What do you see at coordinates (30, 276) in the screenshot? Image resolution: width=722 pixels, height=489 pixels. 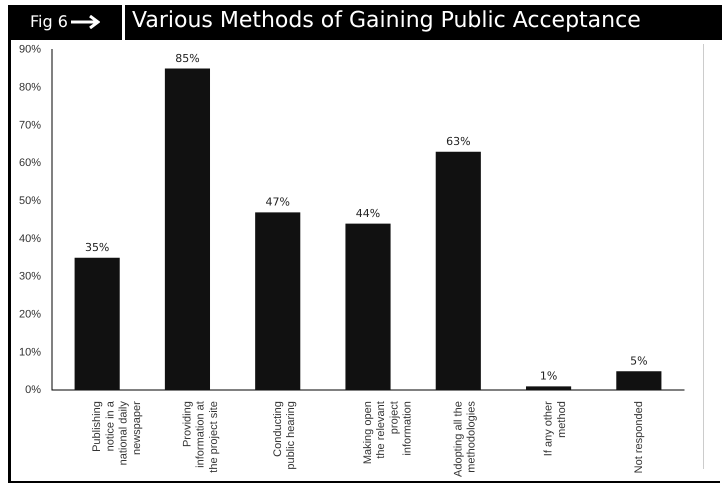 I see `y-tick-label: 30%` at bounding box center [30, 276].